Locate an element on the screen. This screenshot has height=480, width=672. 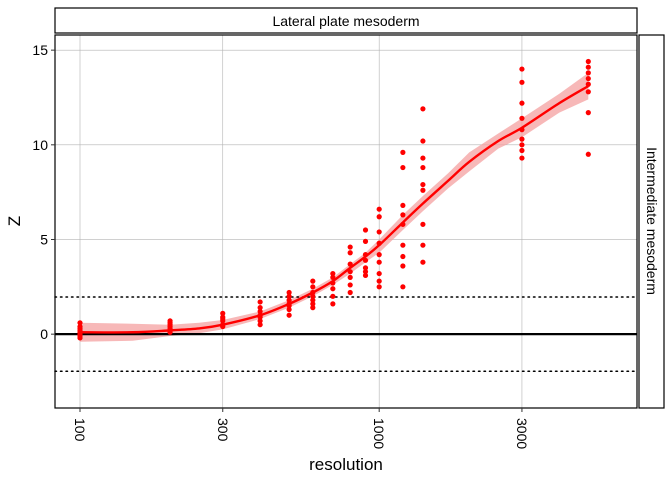
y-tick-label: 5 is located at coordinates (44, 239).